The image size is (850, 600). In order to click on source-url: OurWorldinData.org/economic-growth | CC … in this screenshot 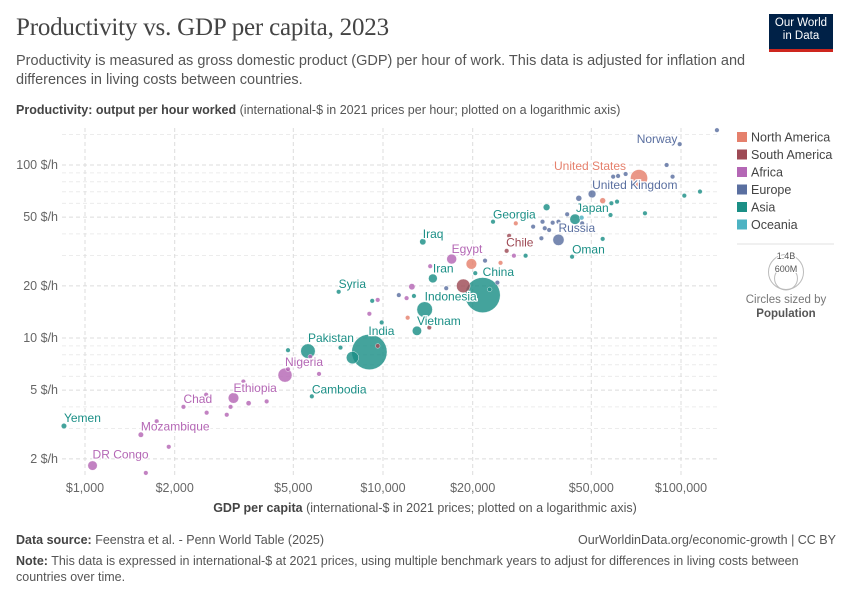, I will do `click(707, 540)`.